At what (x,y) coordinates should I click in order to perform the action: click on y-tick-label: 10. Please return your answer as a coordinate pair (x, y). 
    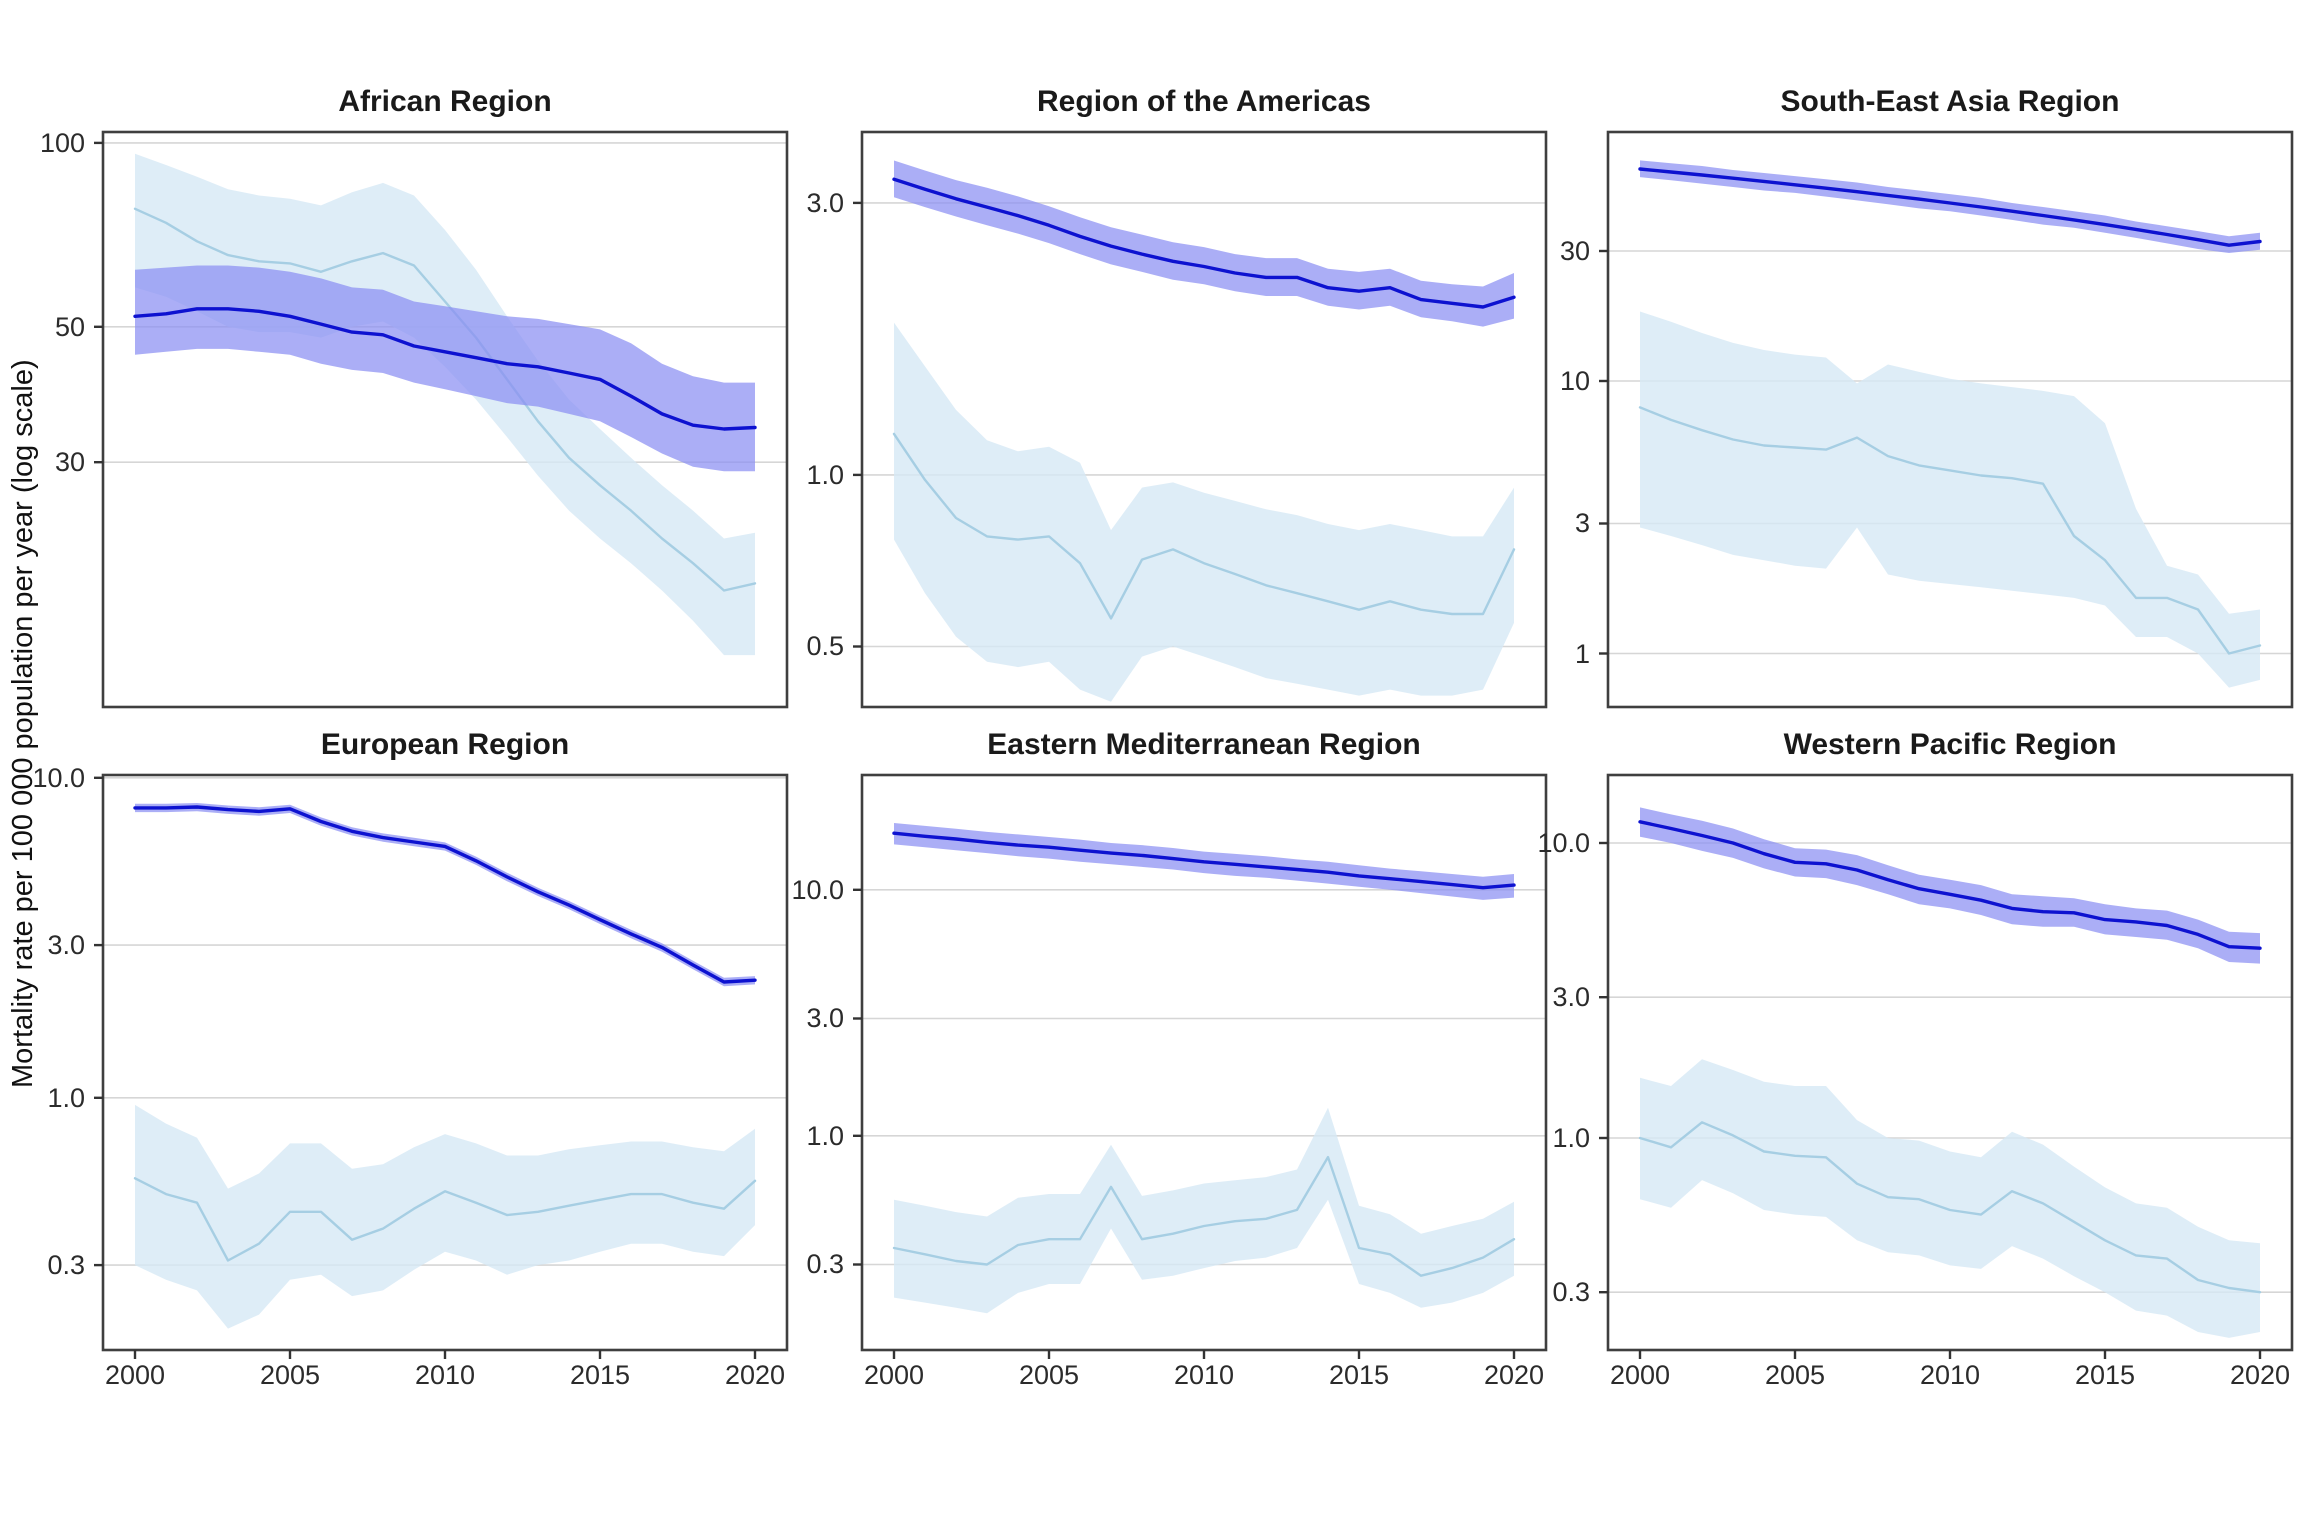
    Looking at the image, I should click on (1574, 381).